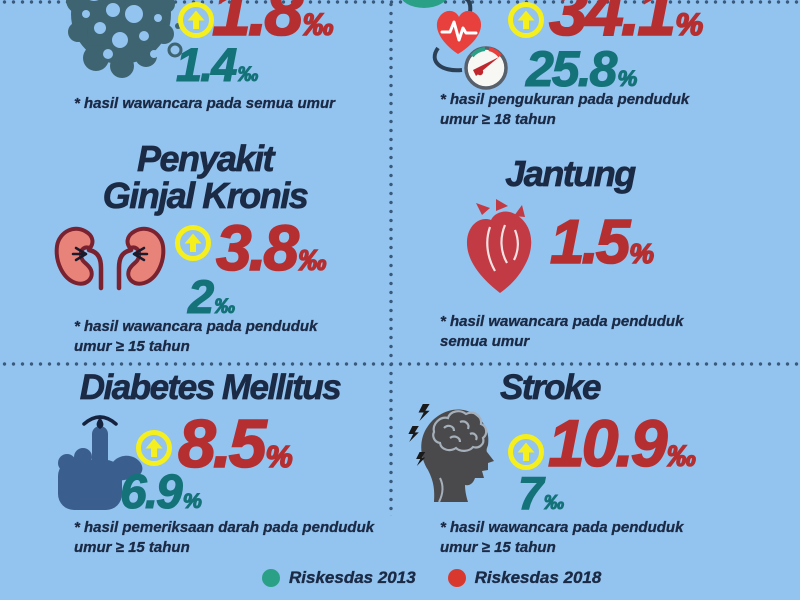  What do you see at coordinates (500, 249) in the screenshot?
I see `heart-icon` at bounding box center [500, 249].